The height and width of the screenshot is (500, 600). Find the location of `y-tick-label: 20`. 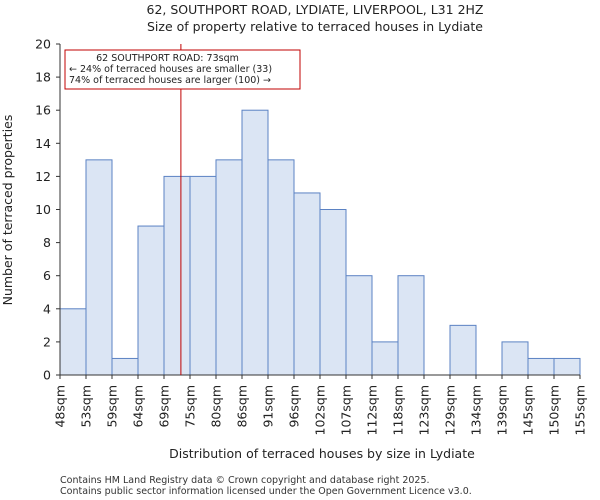

y-tick-label: 20 is located at coordinates (43, 44).